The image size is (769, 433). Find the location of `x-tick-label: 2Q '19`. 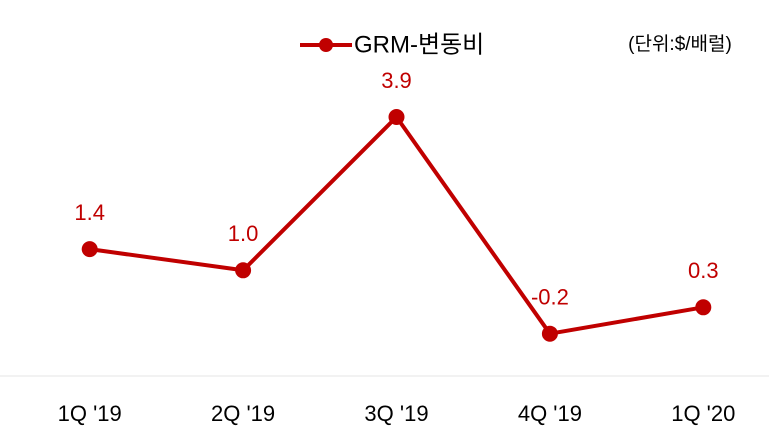

x-tick-label: 2Q '19 is located at coordinates (243, 413).